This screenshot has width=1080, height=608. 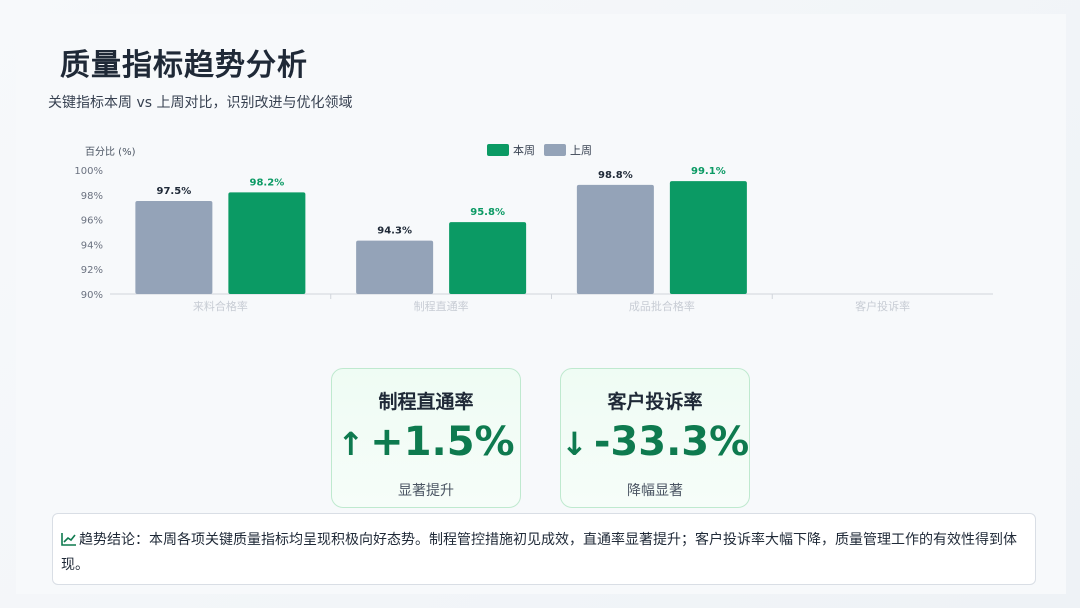 I want to click on metric-card-title: 客户投诉率, so click(x=655, y=402).